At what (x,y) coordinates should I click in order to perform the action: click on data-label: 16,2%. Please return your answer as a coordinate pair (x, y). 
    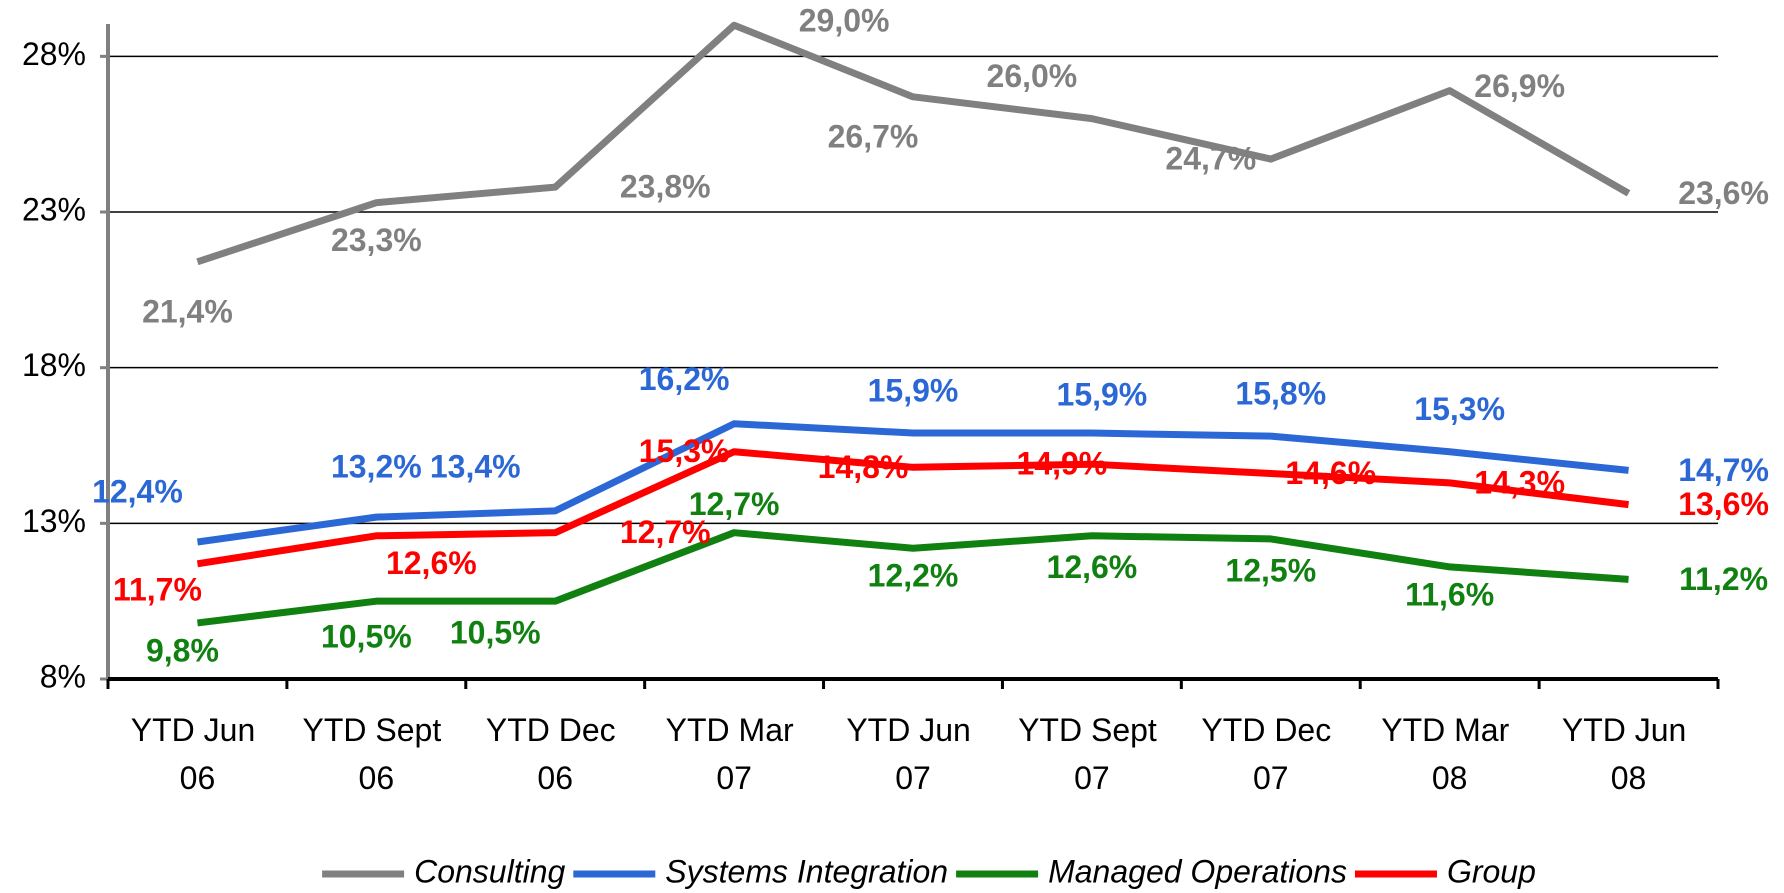
    Looking at the image, I should click on (684, 379).